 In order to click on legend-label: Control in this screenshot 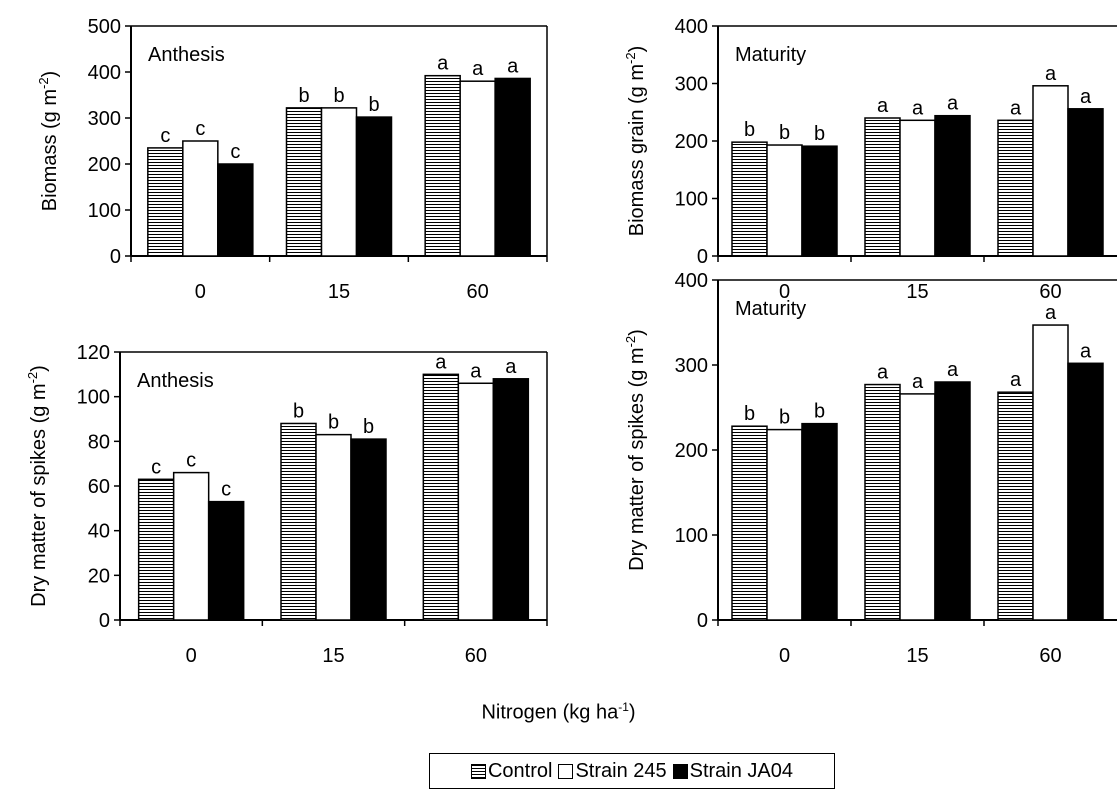, I will do `click(520, 770)`.